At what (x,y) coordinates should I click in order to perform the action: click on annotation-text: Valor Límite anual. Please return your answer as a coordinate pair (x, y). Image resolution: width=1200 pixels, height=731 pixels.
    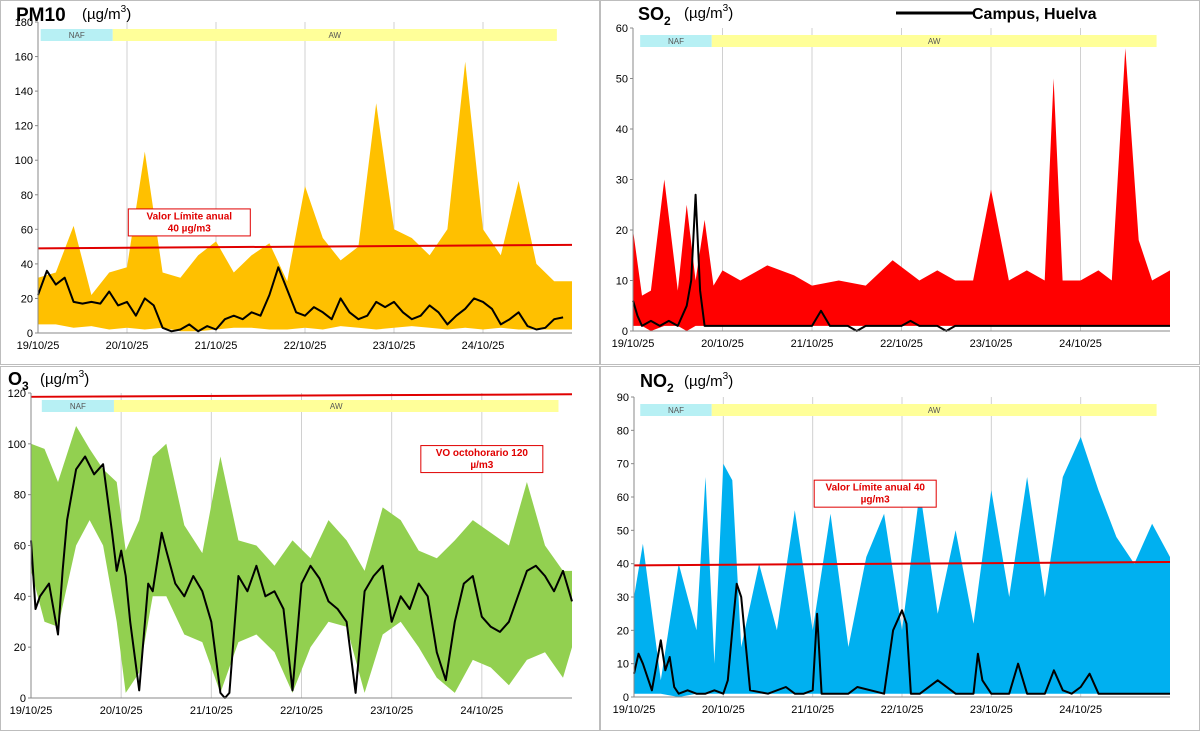
    Looking at the image, I should click on (190, 216).